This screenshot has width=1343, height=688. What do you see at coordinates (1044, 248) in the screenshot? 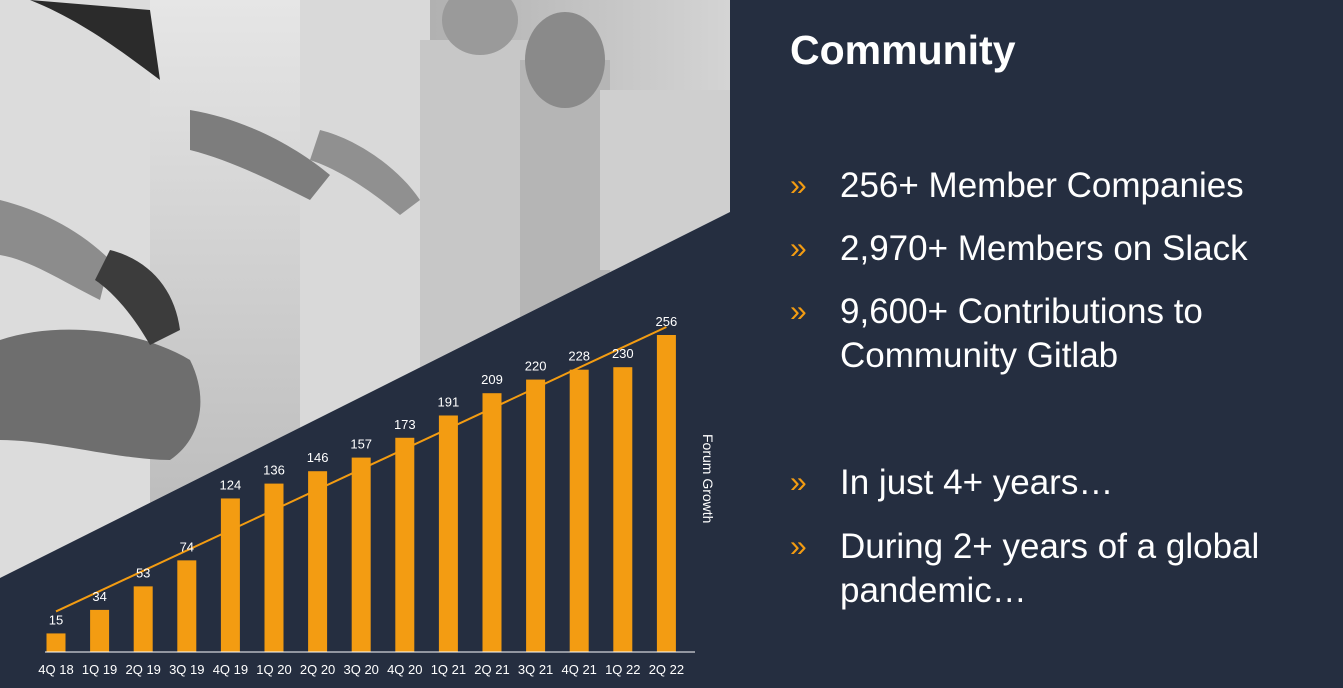
I see `bullet-text: 2,970+ Members on Slack` at bounding box center [1044, 248].